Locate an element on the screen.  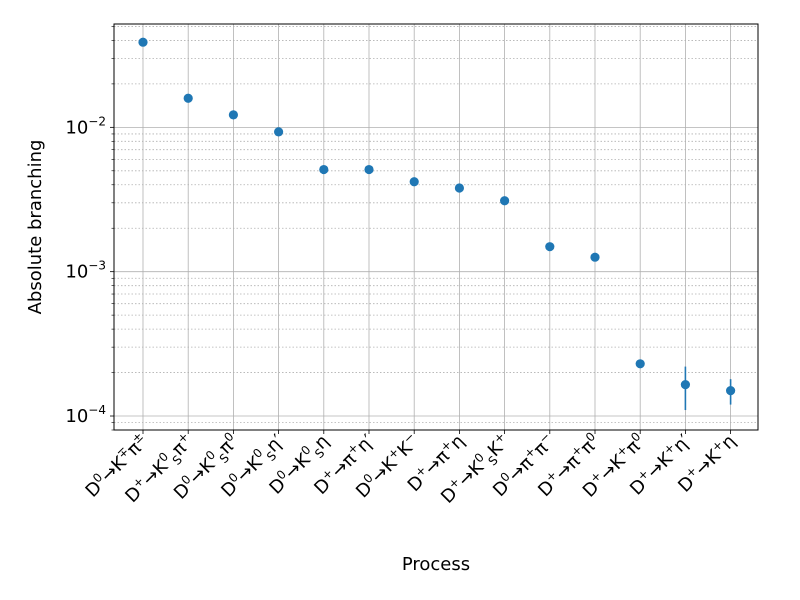
y-axis-label: Absolute branching is located at coordinates (35, 227).